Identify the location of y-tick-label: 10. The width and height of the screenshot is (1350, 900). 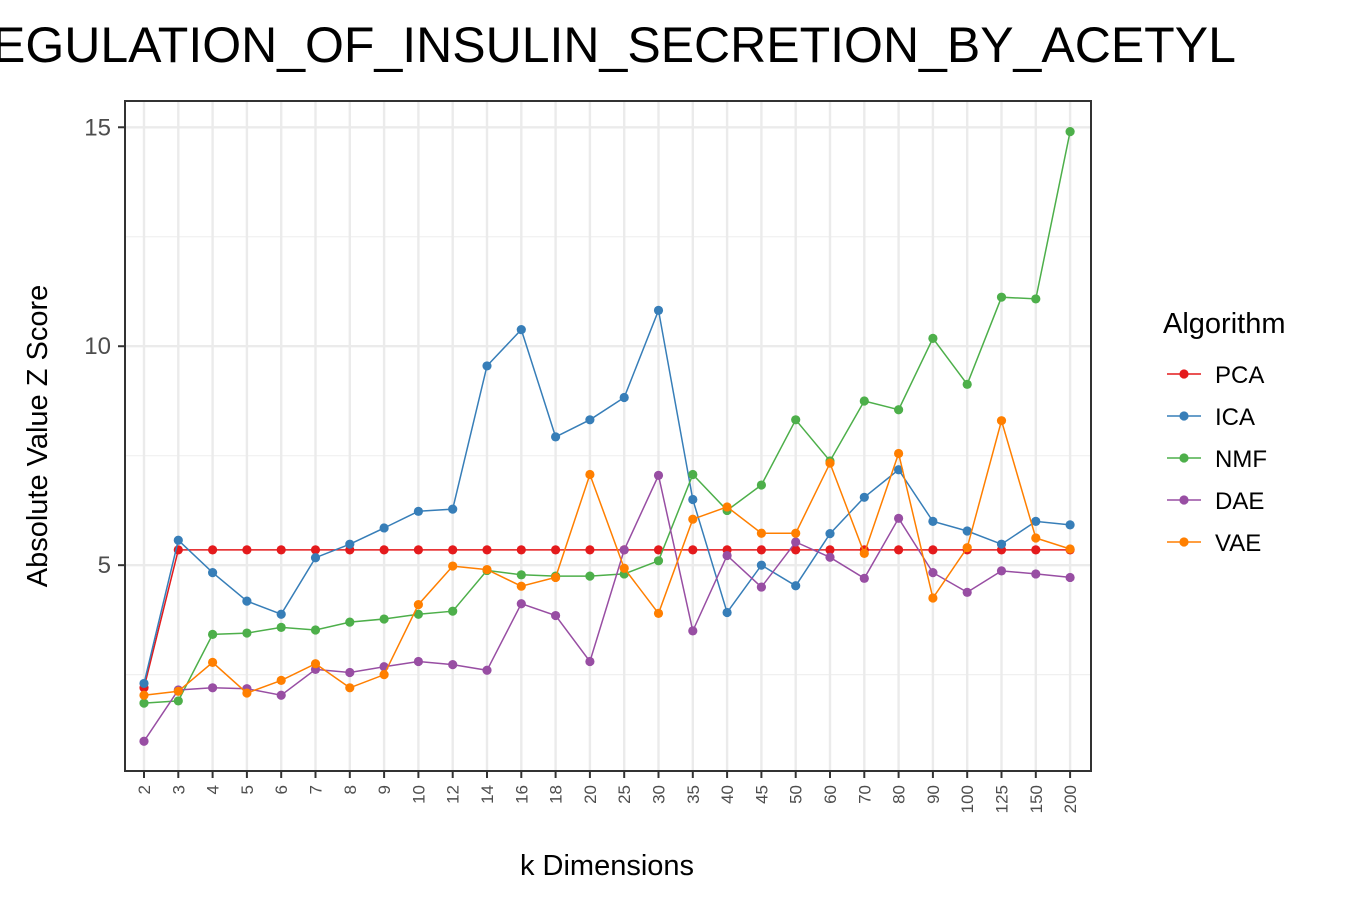
(97, 346).